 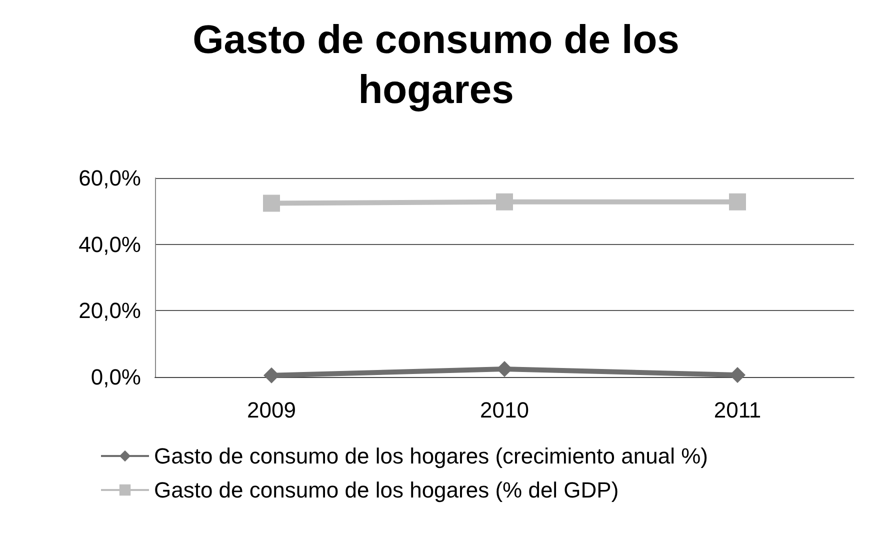 I want to click on x-tick-label: 2011, so click(x=738, y=410).